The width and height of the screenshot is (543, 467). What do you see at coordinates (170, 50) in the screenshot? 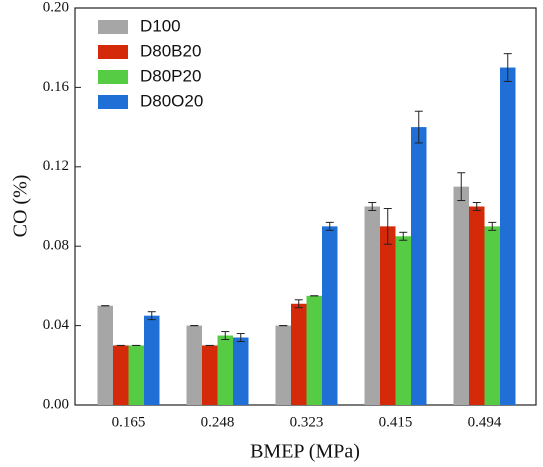
I see `legend-label: D80B20` at bounding box center [170, 50].